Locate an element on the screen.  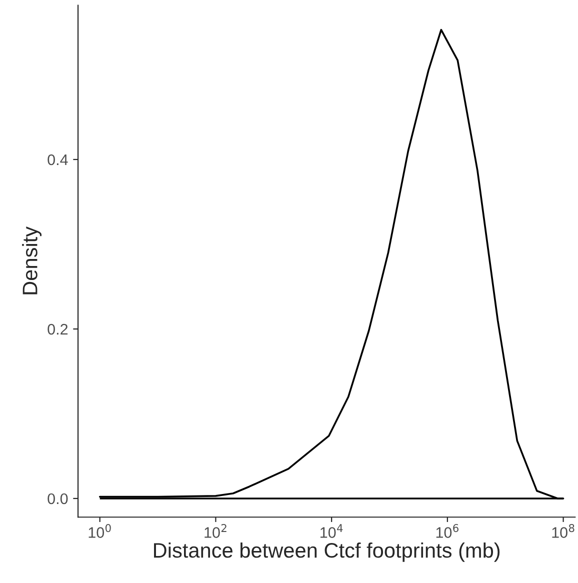
y-axis-title: Density is located at coordinates (32, 260).